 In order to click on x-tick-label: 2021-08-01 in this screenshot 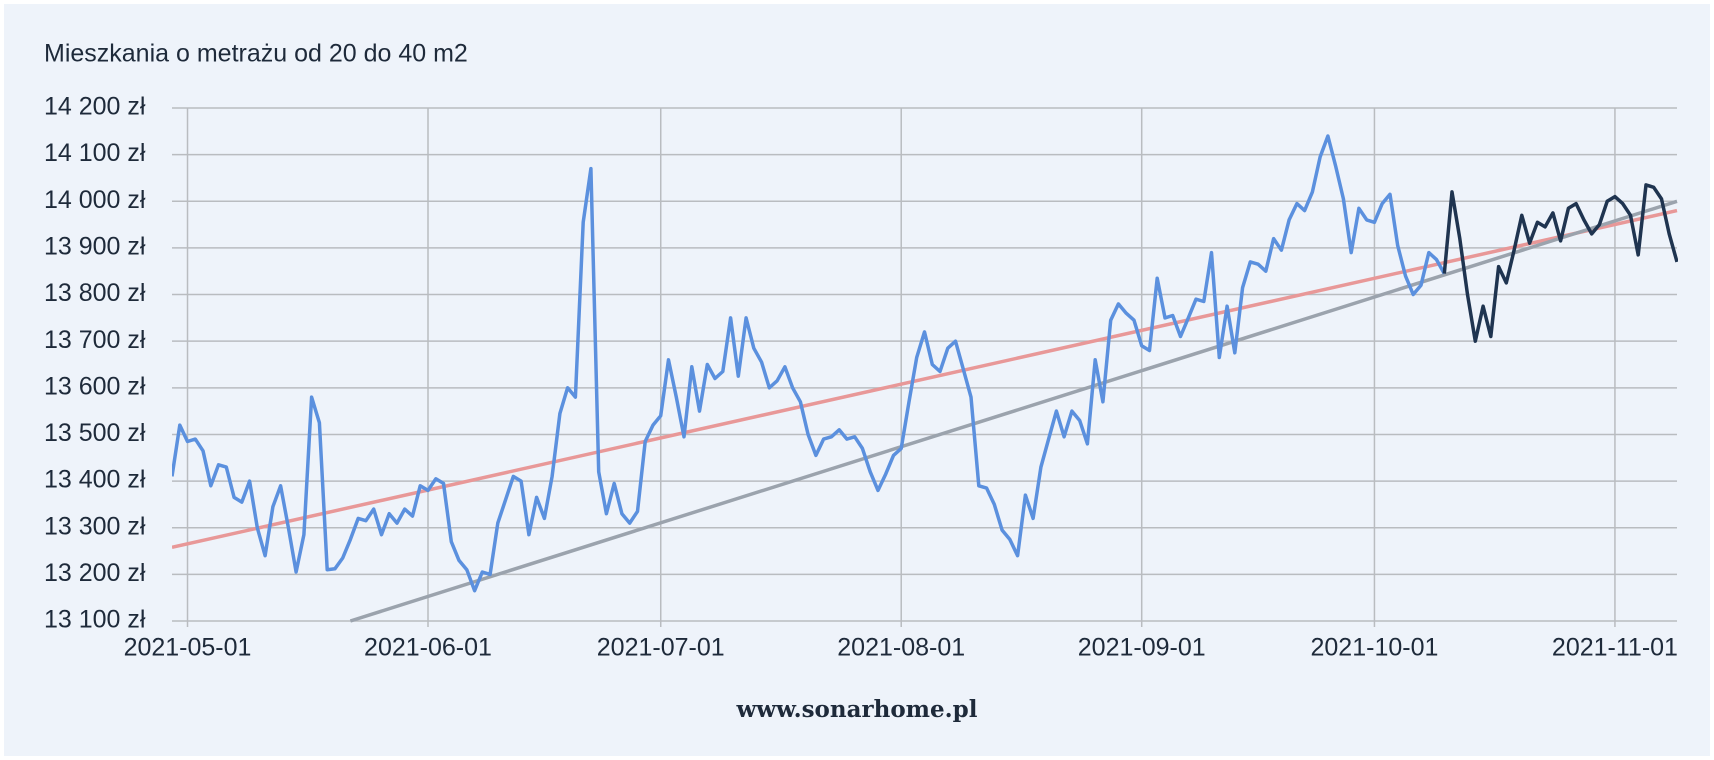, I will do `click(901, 648)`.